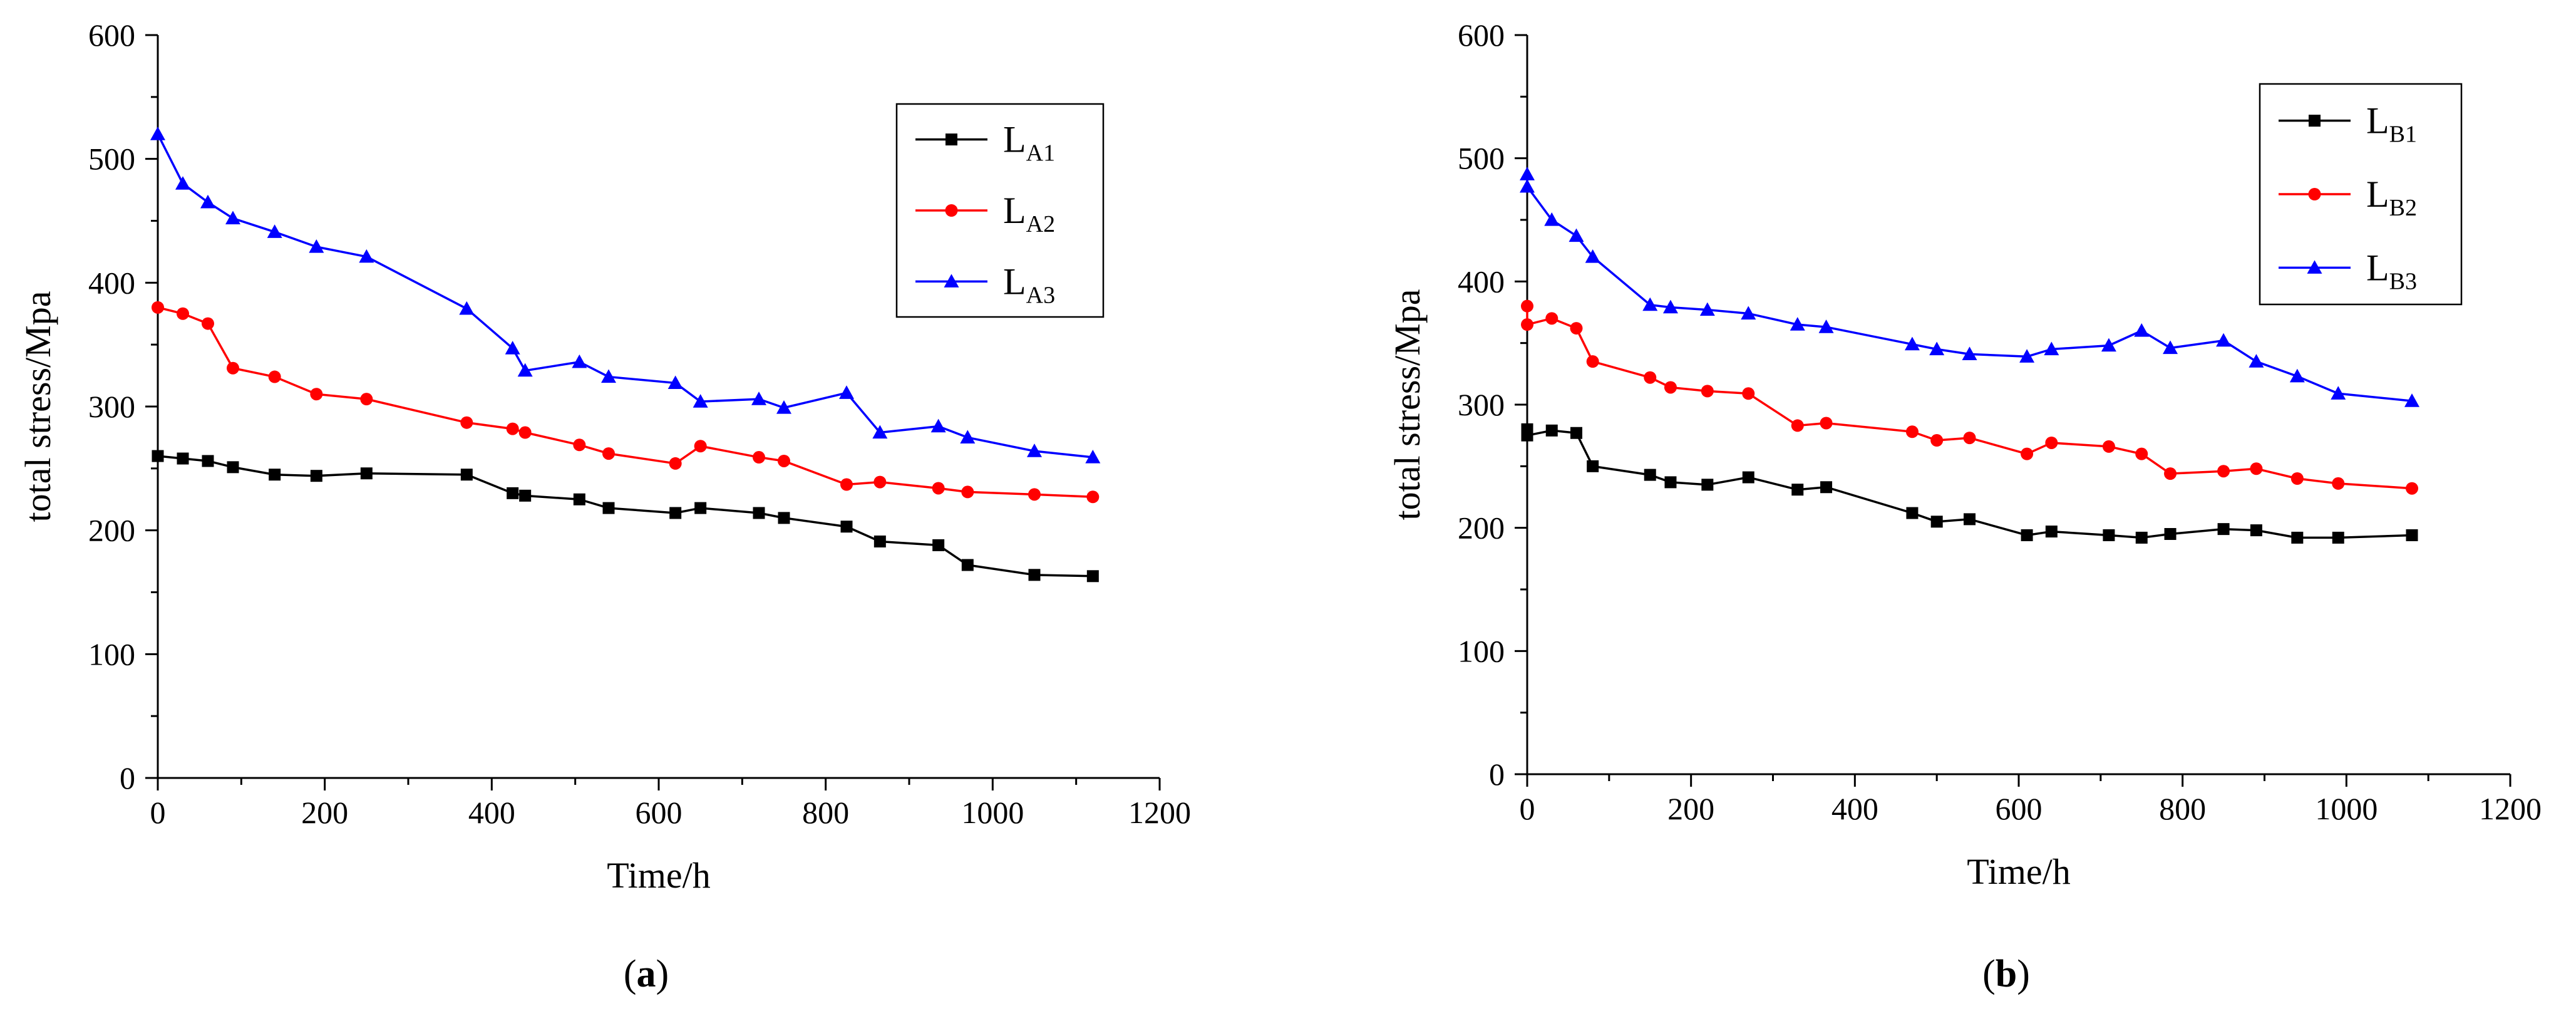 The width and height of the screenshot is (2576, 1021). I want to click on legend-marker-LA1, so click(951, 140).